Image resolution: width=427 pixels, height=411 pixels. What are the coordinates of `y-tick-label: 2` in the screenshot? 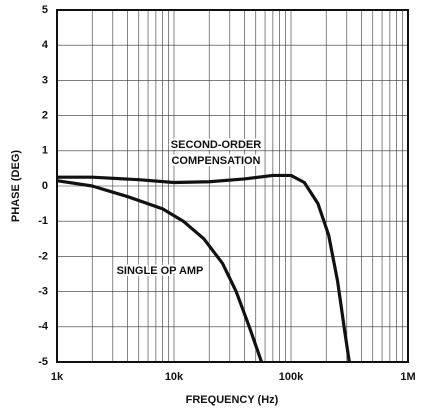 It's located at (45, 116).